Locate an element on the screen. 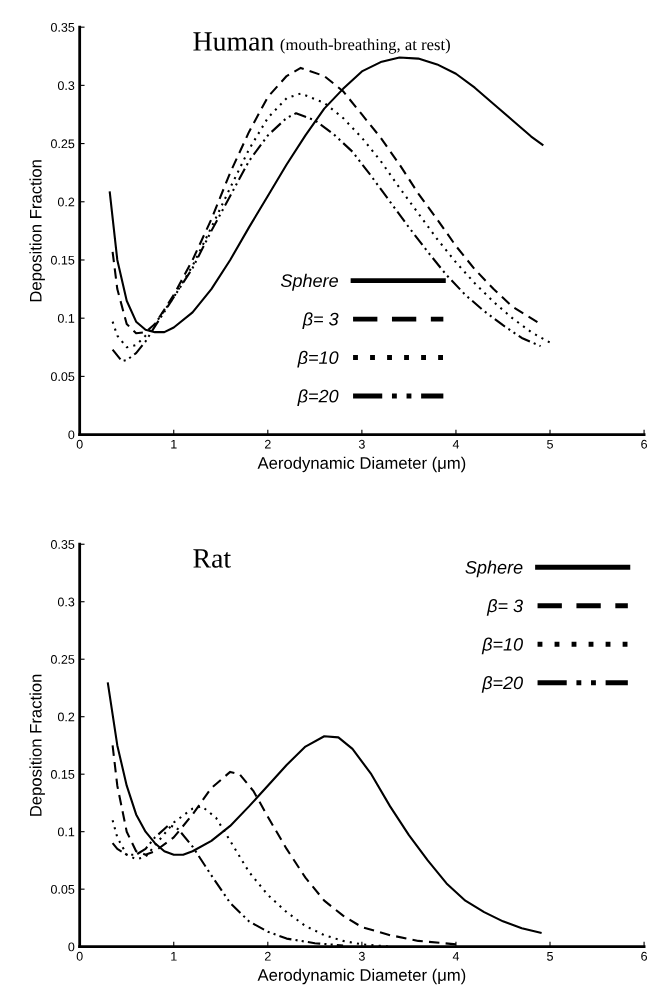 Image resolution: width=664 pixels, height=1006 pixels. chart-title: Rat is located at coordinates (212, 558).